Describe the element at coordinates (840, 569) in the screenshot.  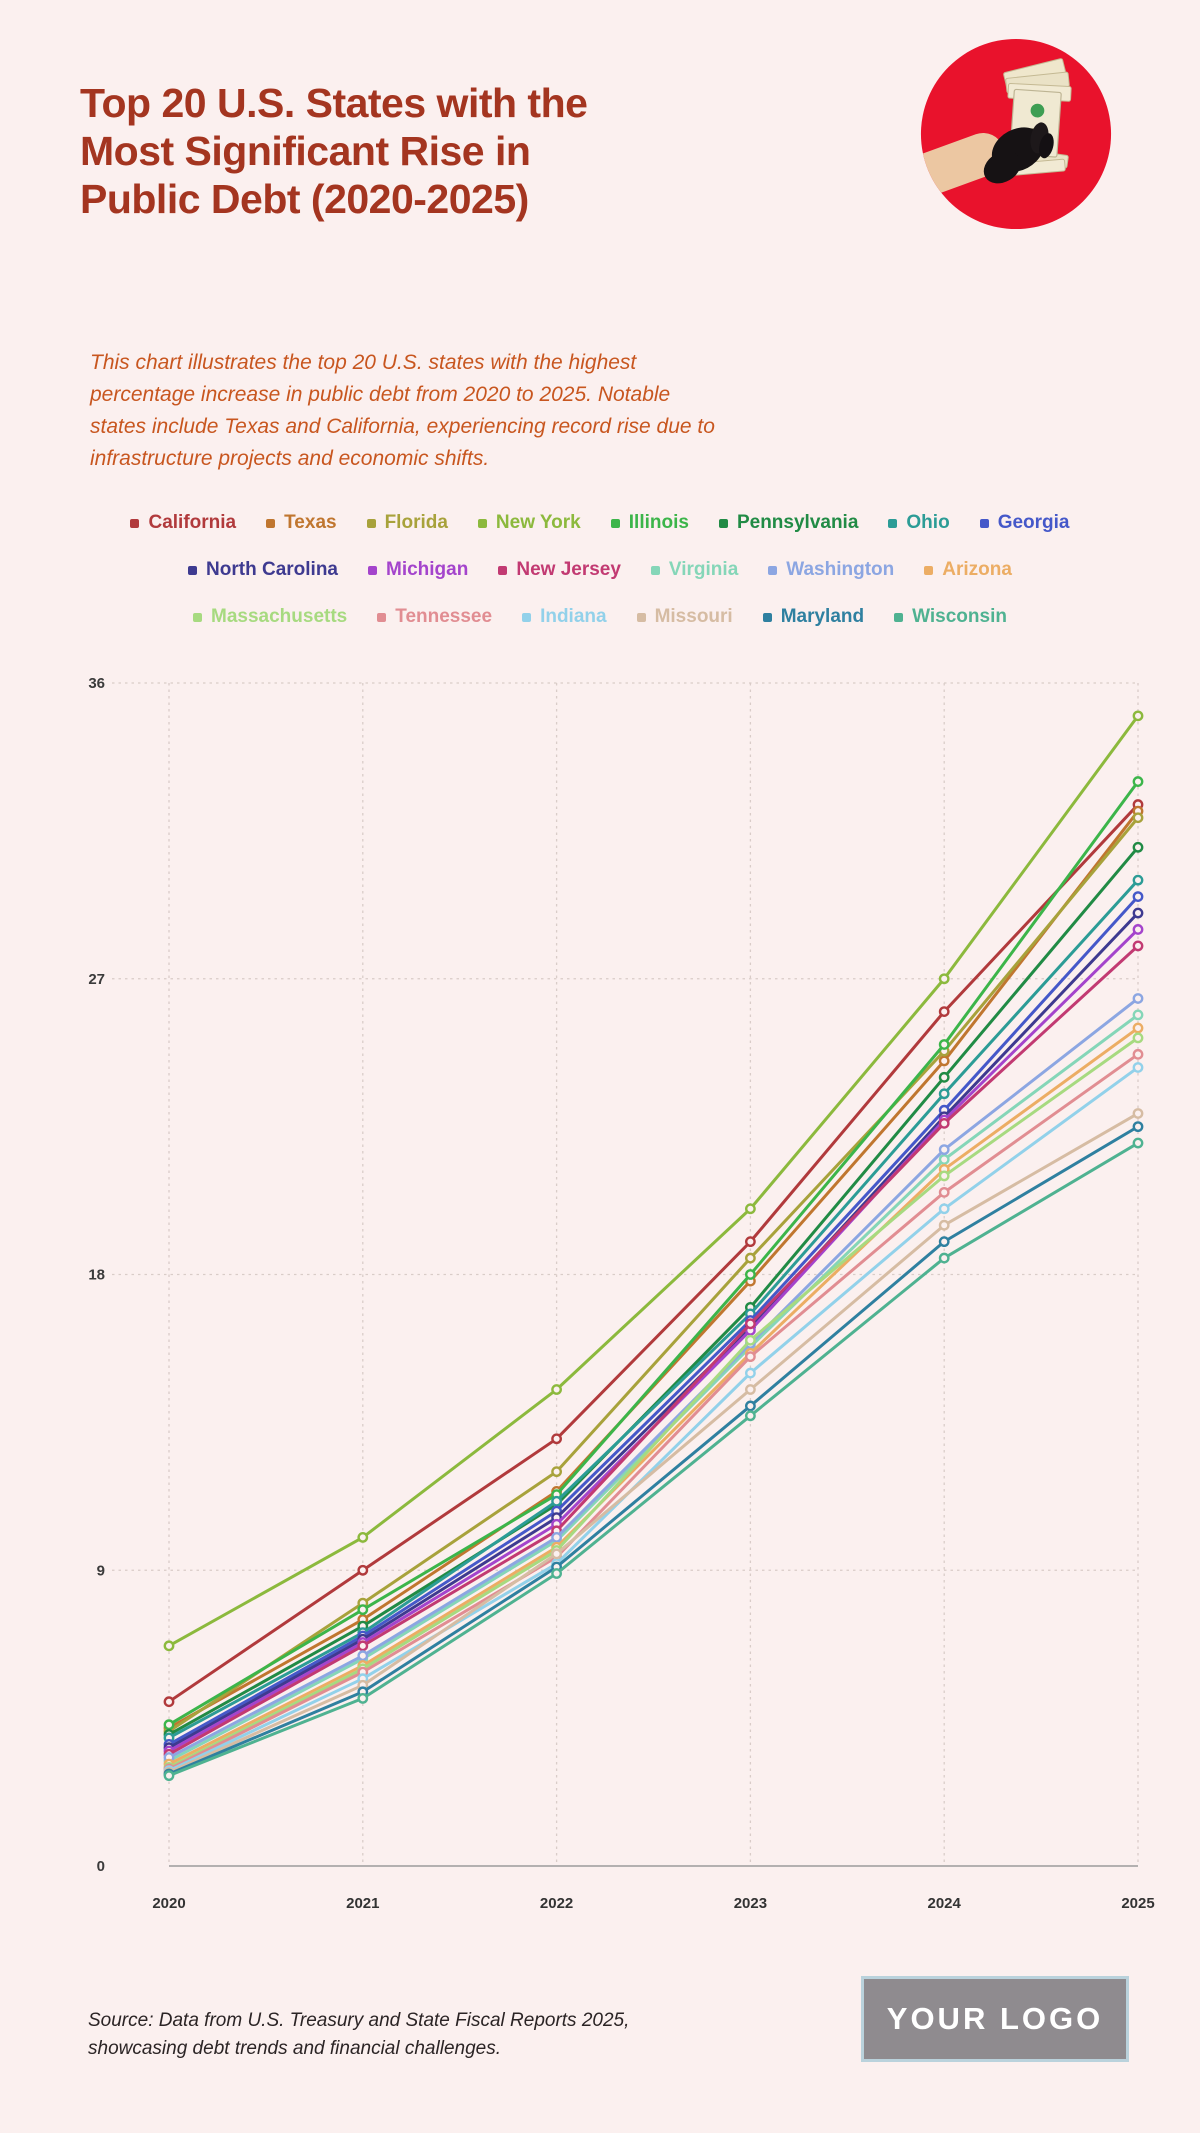
I see `legend-label: Washington` at that location.